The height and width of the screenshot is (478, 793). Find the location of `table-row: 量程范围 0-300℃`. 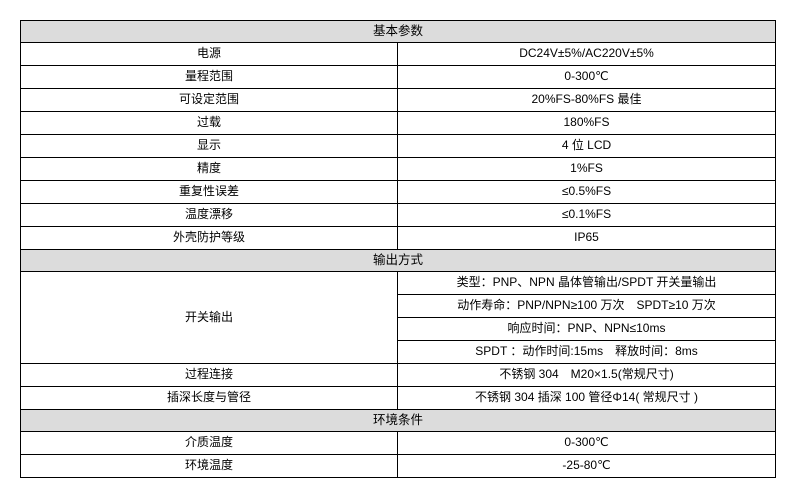

table-row: 量程范围 0-300℃ is located at coordinates (398, 77).